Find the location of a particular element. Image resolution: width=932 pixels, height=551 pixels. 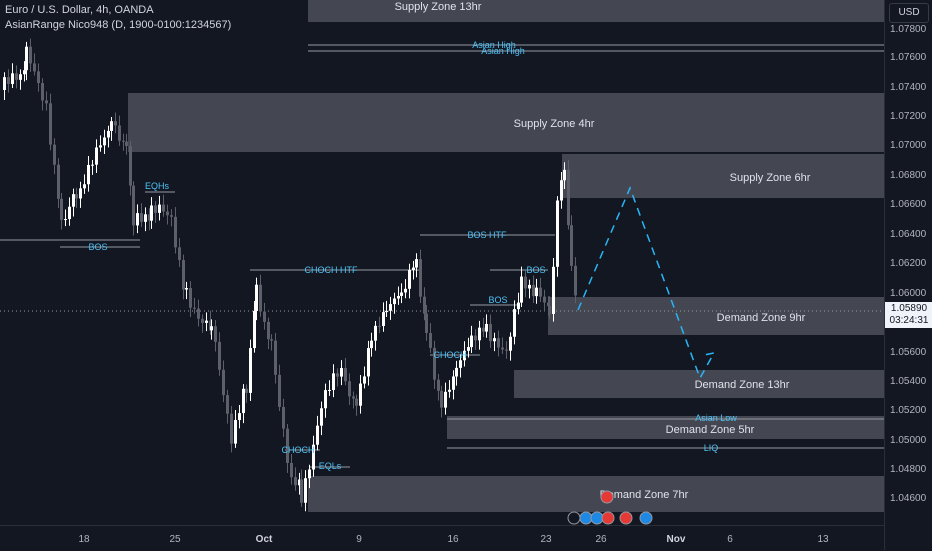

supply-zone-13hr is located at coordinates (596, 11).